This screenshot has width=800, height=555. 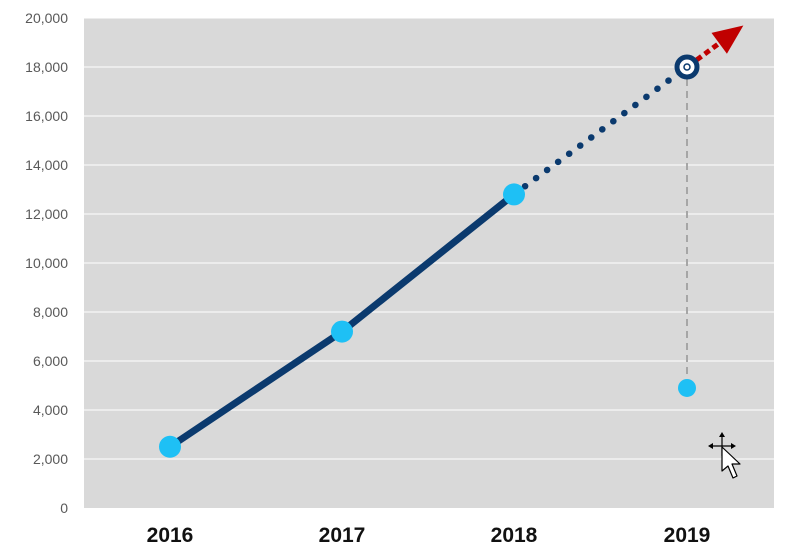 I want to click on y-tick-label: 20,000, so click(x=46, y=18).